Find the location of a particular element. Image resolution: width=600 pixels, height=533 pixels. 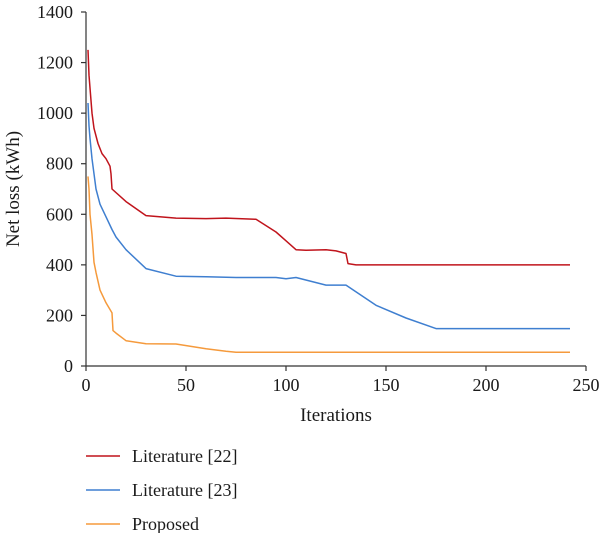

x-axis-title: Iterations is located at coordinates (336, 415).